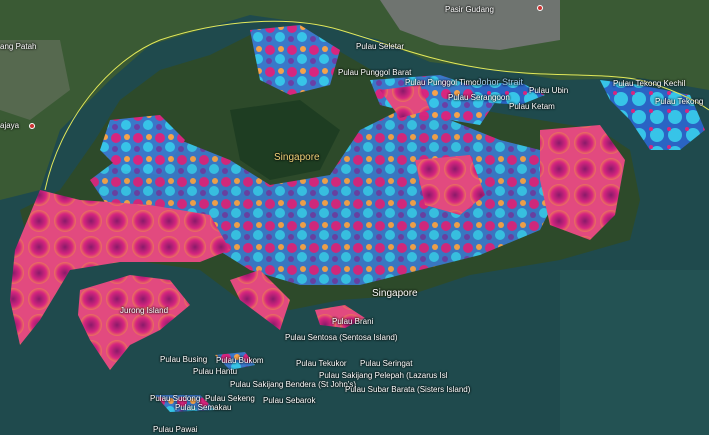  Describe the element at coordinates (549, 90) in the screenshot. I see `label-pulau-ubin: Pulau Ubin` at that location.